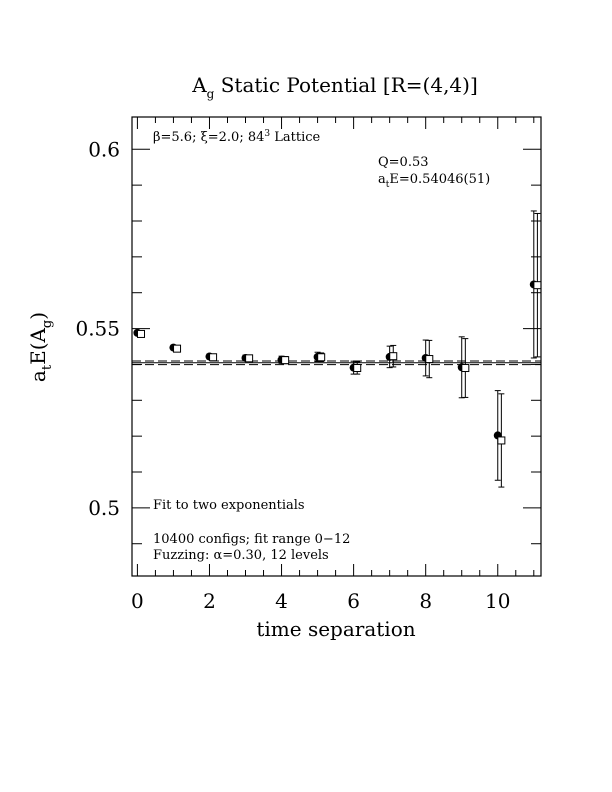 This screenshot has width=612, height=792. I want to click on x-tick-label: 2, so click(209, 601).